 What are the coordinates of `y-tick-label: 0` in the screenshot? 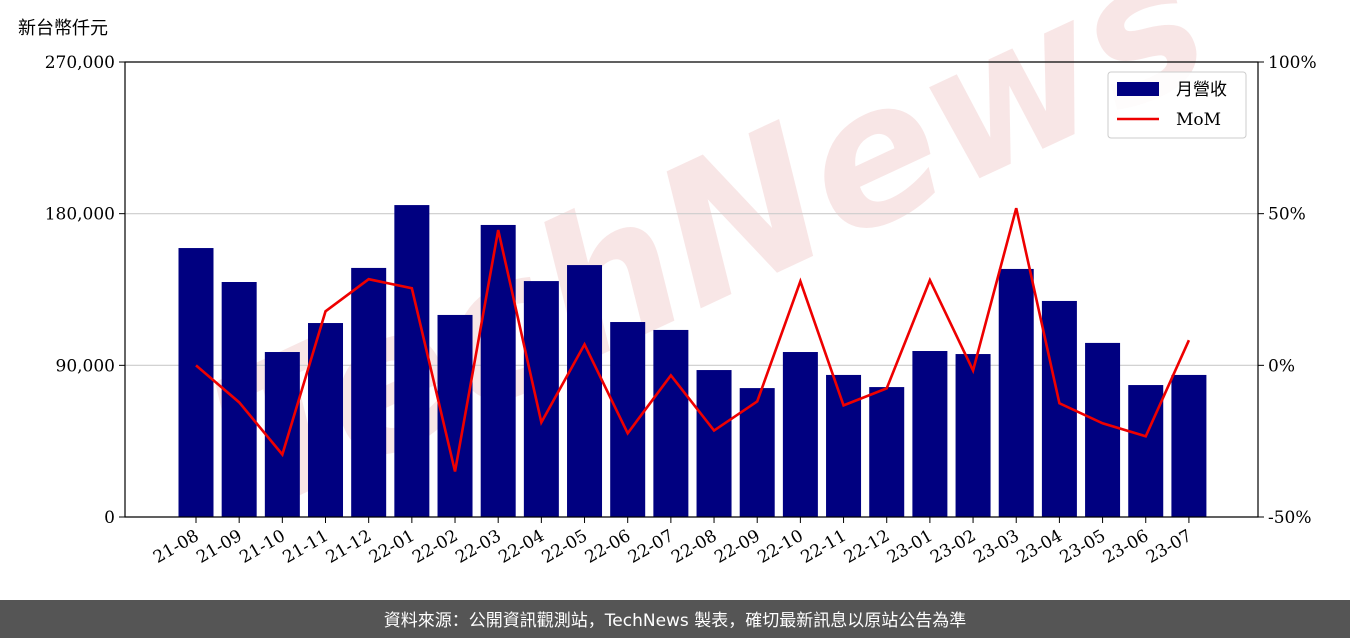 It's located at (109, 518).